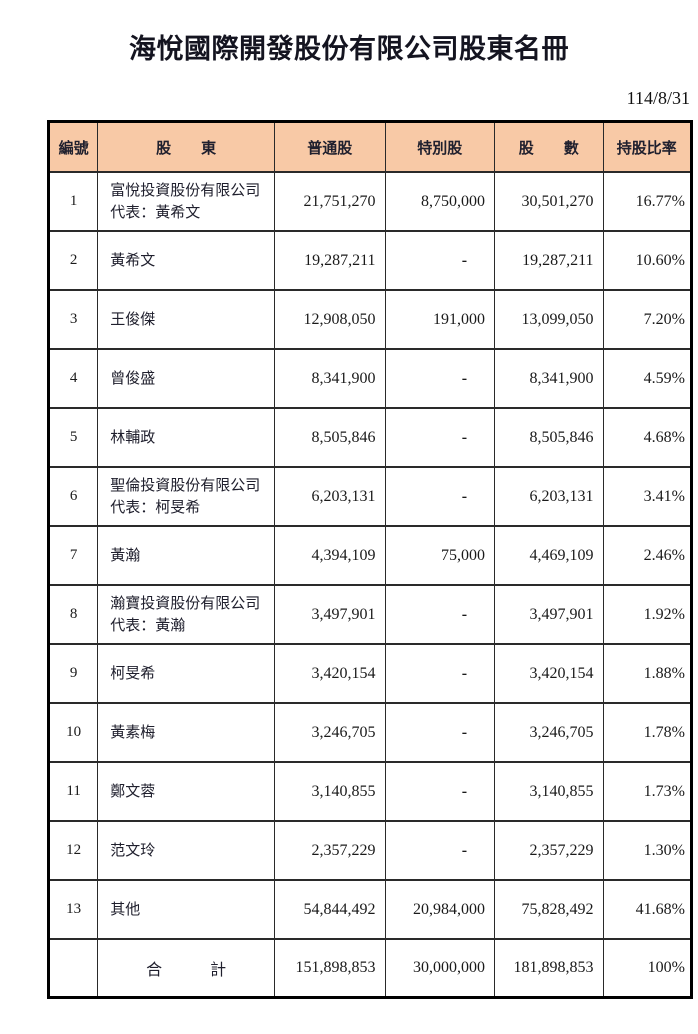 This screenshot has width=698, height=1034. What do you see at coordinates (186, 968) in the screenshot?
I see `total-label: 合 計` at bounding box center [186, 968].